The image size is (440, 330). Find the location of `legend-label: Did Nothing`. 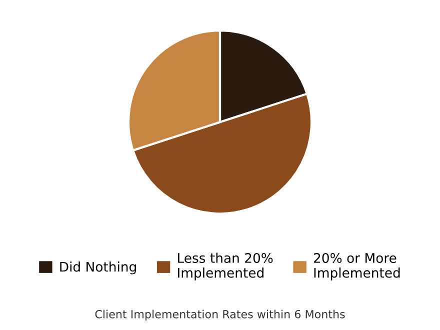

legend-label: Did Nothing is located at coordinates (98, 268).